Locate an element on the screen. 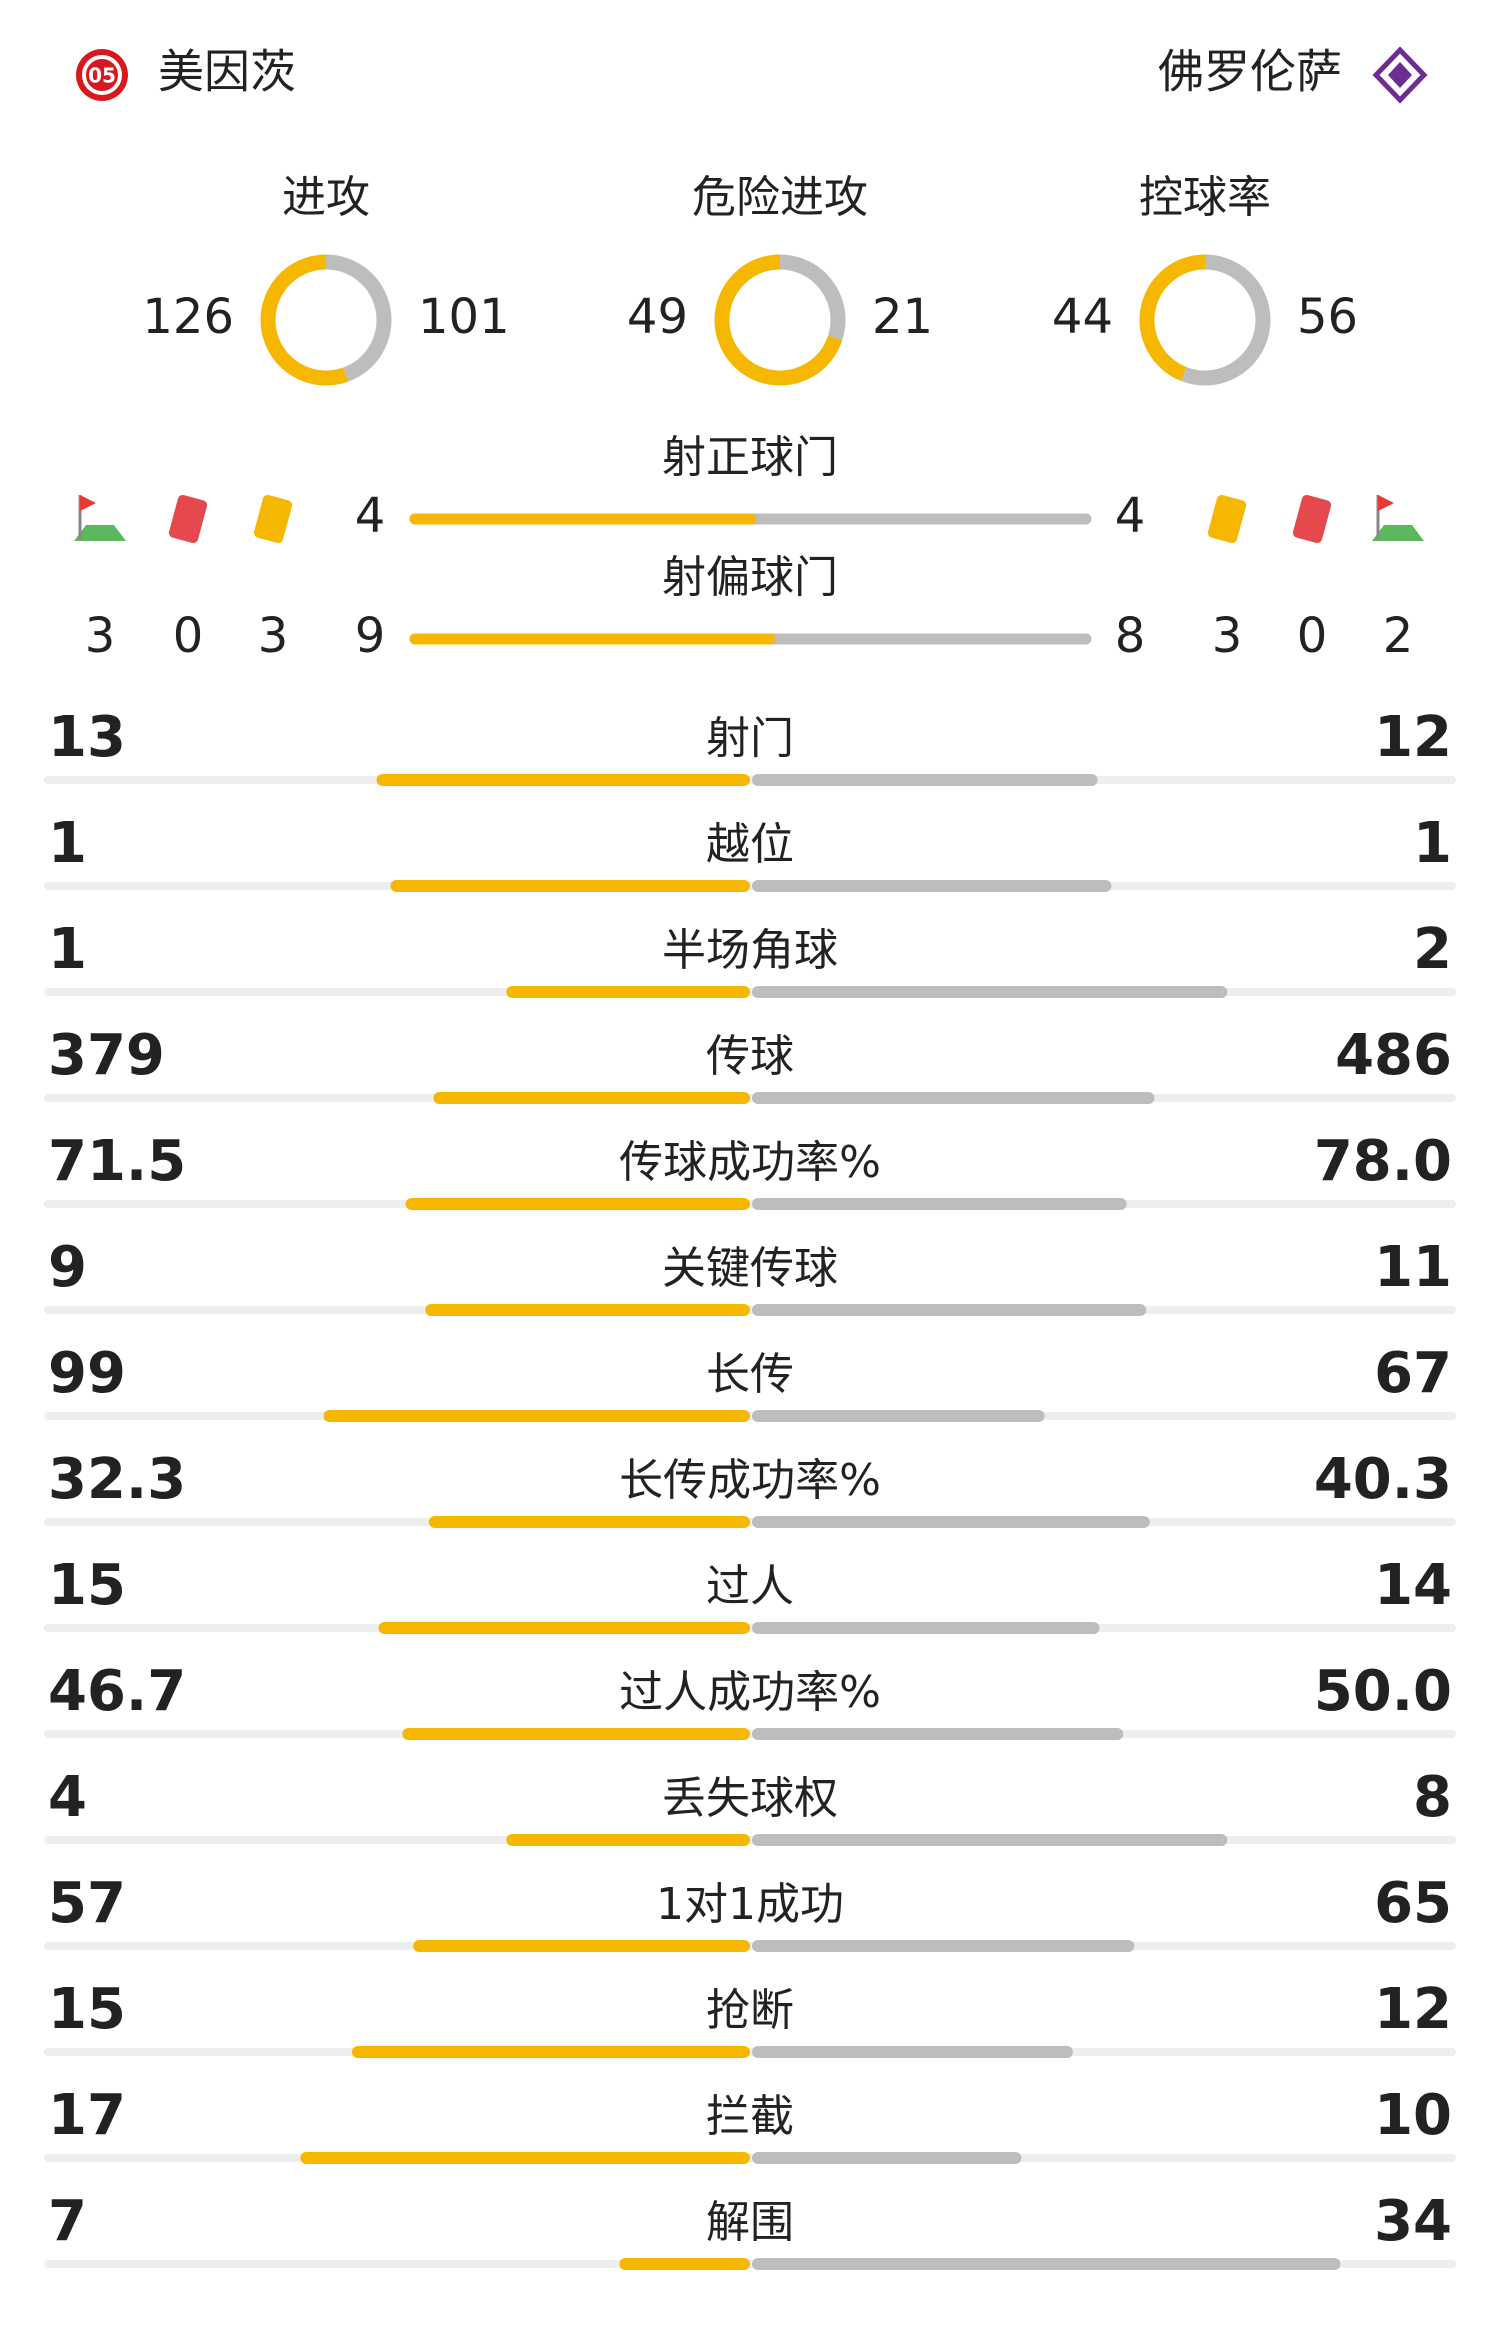  away-team: 佛罗伦萨 is located at coordinates (1250, 72).